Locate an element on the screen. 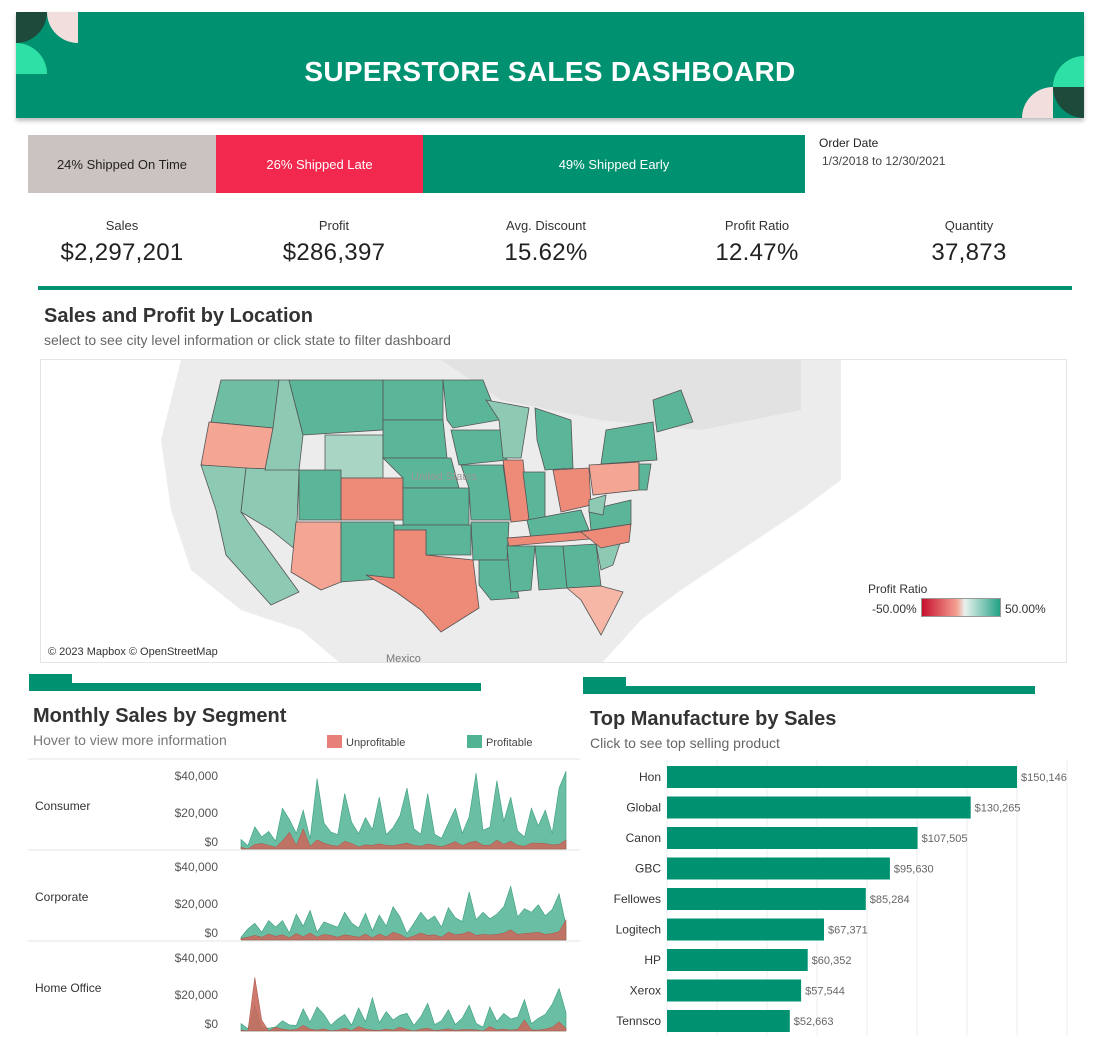  manufacturer-label: Fellowes is located at coordinates (637, 899).